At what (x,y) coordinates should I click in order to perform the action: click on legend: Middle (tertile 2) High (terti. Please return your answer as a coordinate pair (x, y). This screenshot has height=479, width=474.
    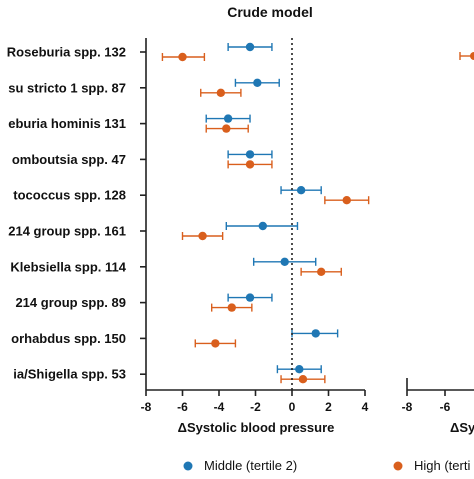
    Looking at the image, I should click on (326, 465).